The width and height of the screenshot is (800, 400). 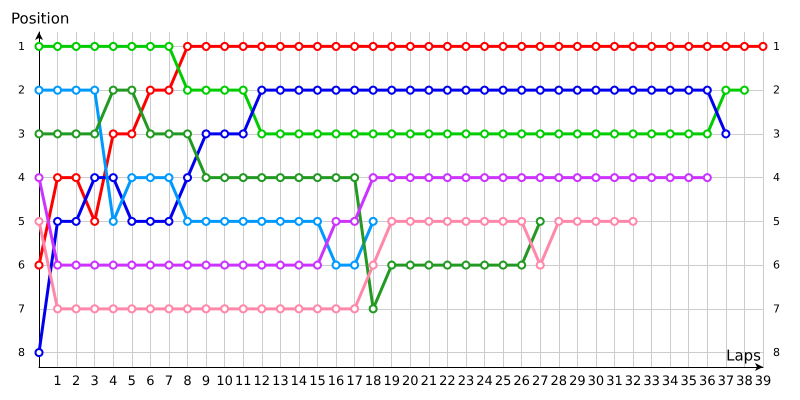 I want to click on x-tick-label: 7, so click(x=169, y=381).